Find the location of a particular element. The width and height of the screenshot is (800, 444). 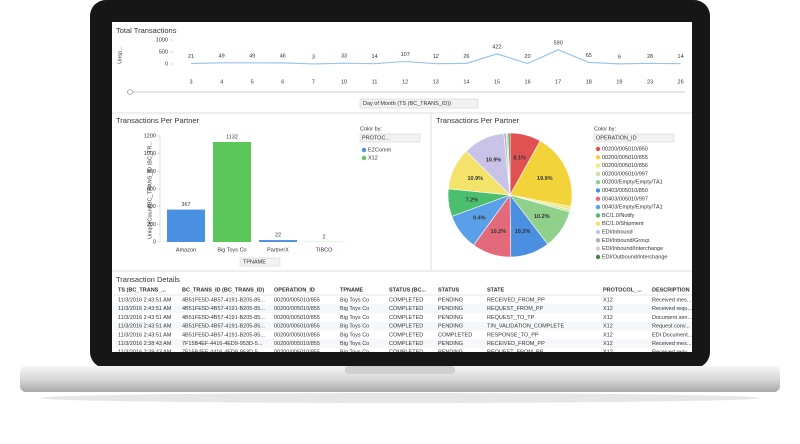

x-axis-label: TPNAME is located at coordinates (254, 262).